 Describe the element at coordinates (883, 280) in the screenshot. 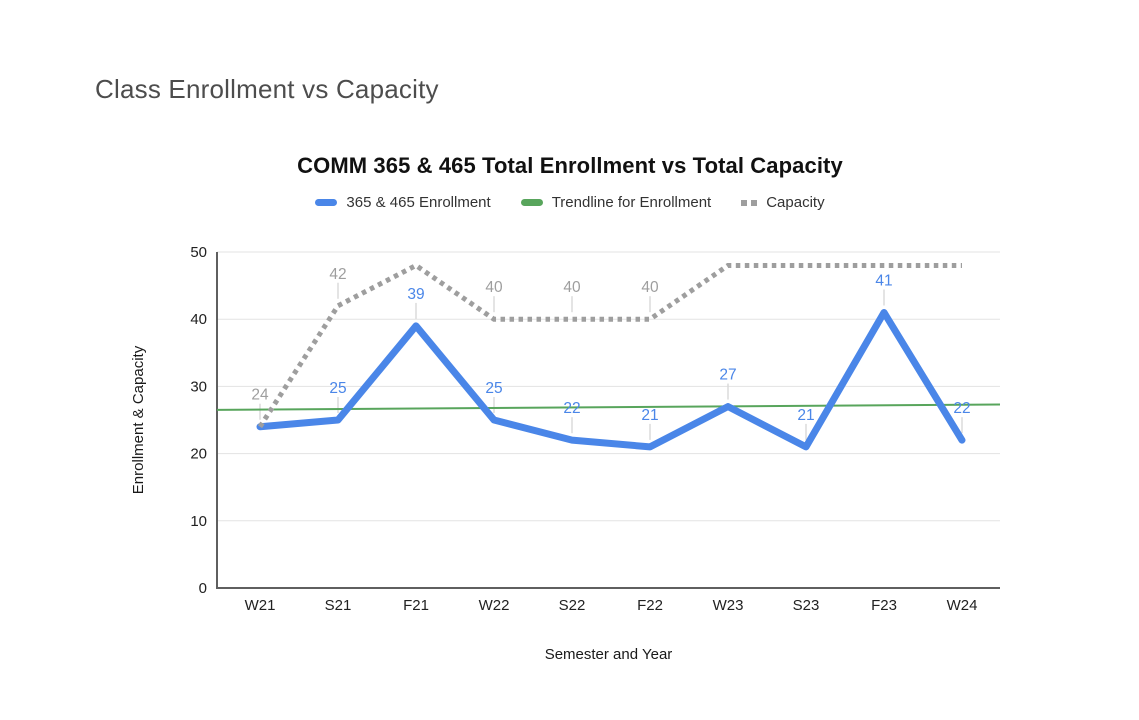

I see `enrollment-data-label: 41` at that location.